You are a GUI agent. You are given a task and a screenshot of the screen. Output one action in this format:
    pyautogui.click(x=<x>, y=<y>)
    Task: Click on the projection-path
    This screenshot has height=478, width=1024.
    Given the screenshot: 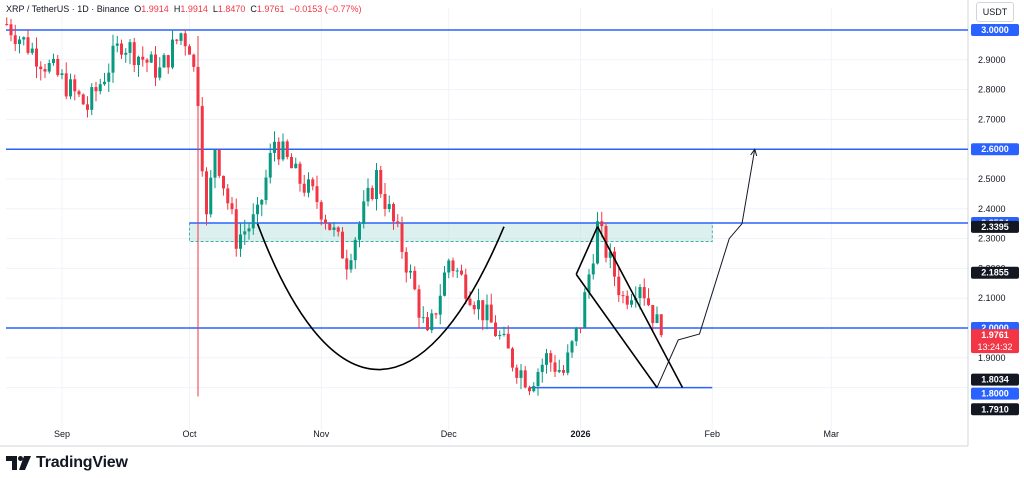 What is the action you would take?
    pyautogui.click(x=706, y=268)
    